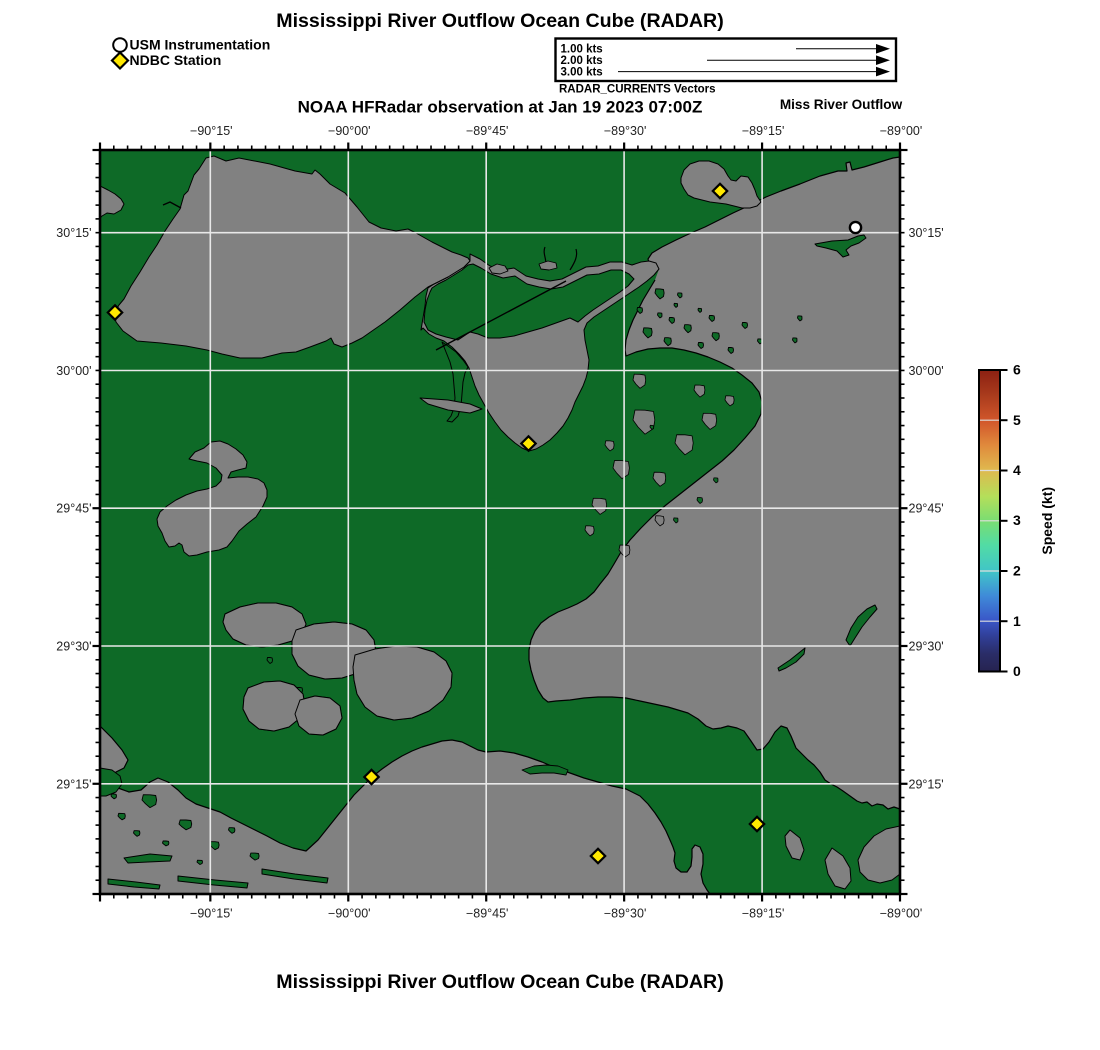 The image size is (1100, 1050). What do you see at coordinates (582, 50) in the screenshot?
I see `svg-text: 1.00 kts` at bounding box center [582, 50].